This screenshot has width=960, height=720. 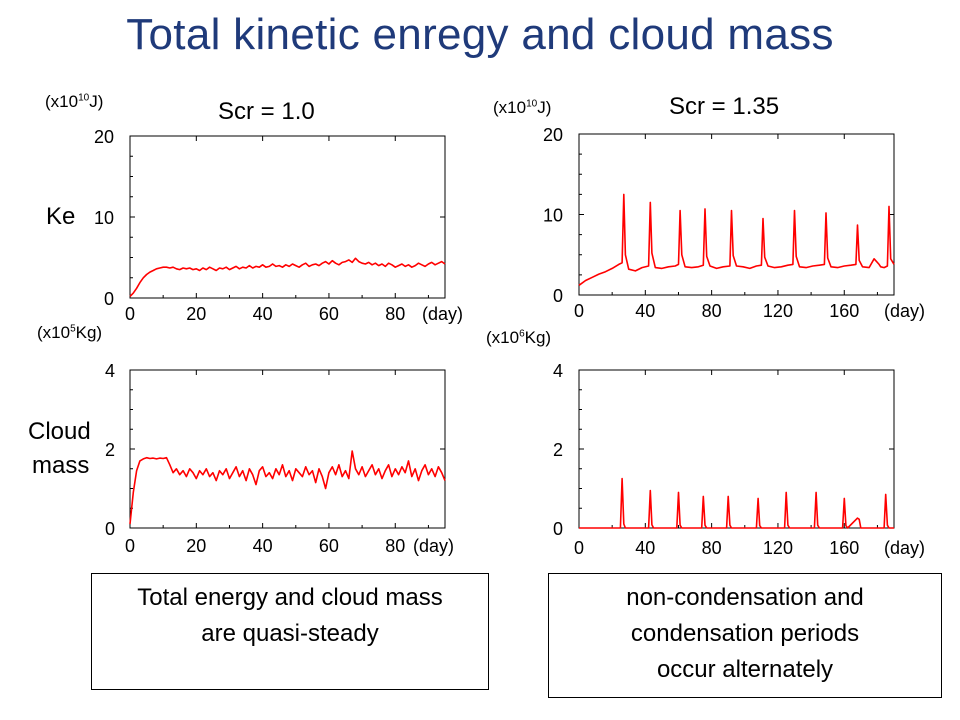 What do you see at coordinates (70, 332) in the screenshot?
I see `cloud-left-unit: (x105Kg)` at bounding box center [70, 332].